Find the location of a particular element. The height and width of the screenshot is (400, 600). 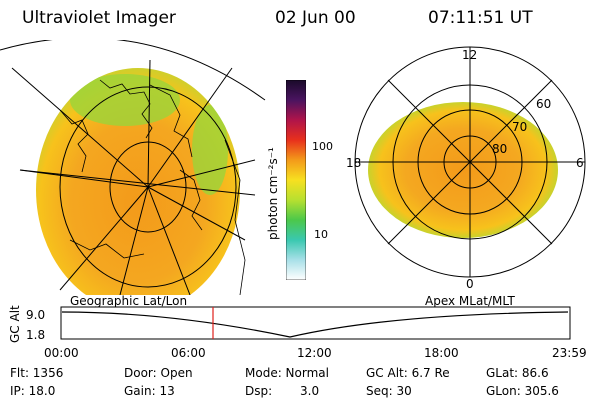

ip-value: IP: 18.0 is located at coordinates (33, 391).